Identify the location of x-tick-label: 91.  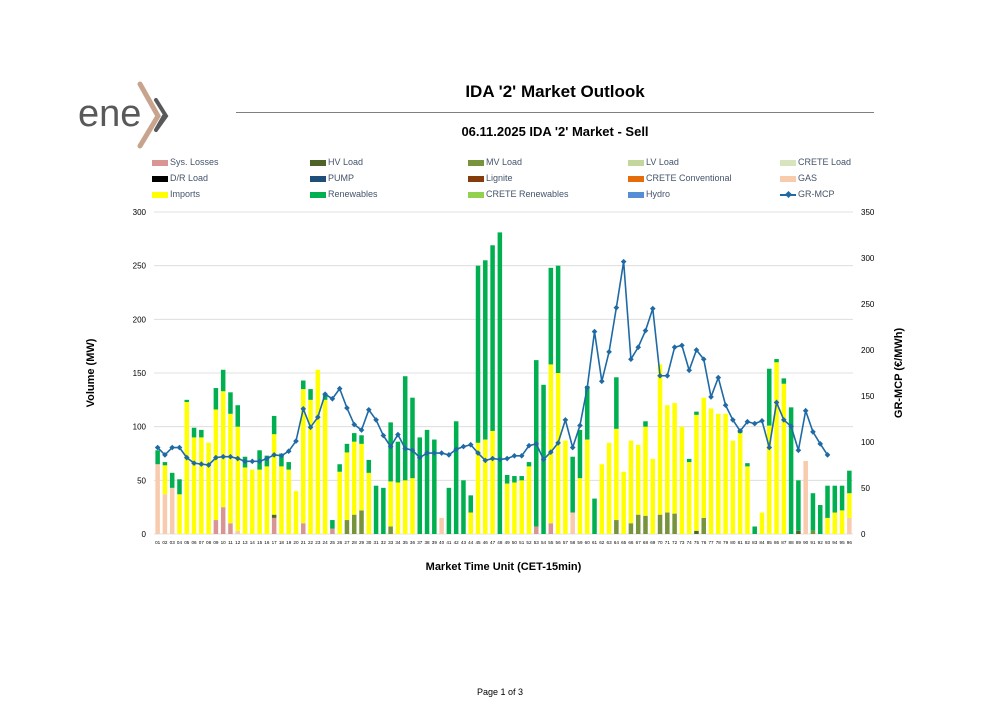
(813, 542).